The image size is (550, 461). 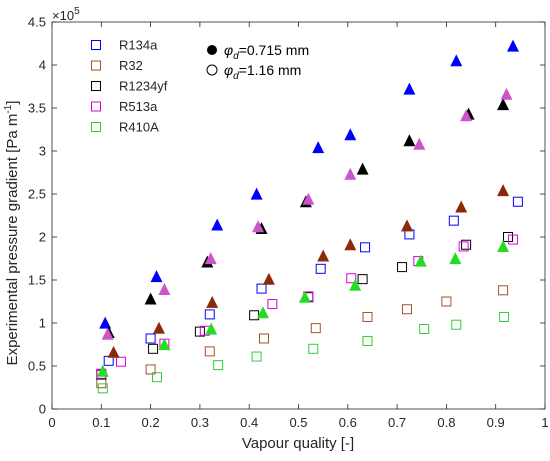 What do you see at coordinates (37, 108) in the screenshot?
I see `y-tick-label: 3.5` at bounding box center [37, 108].